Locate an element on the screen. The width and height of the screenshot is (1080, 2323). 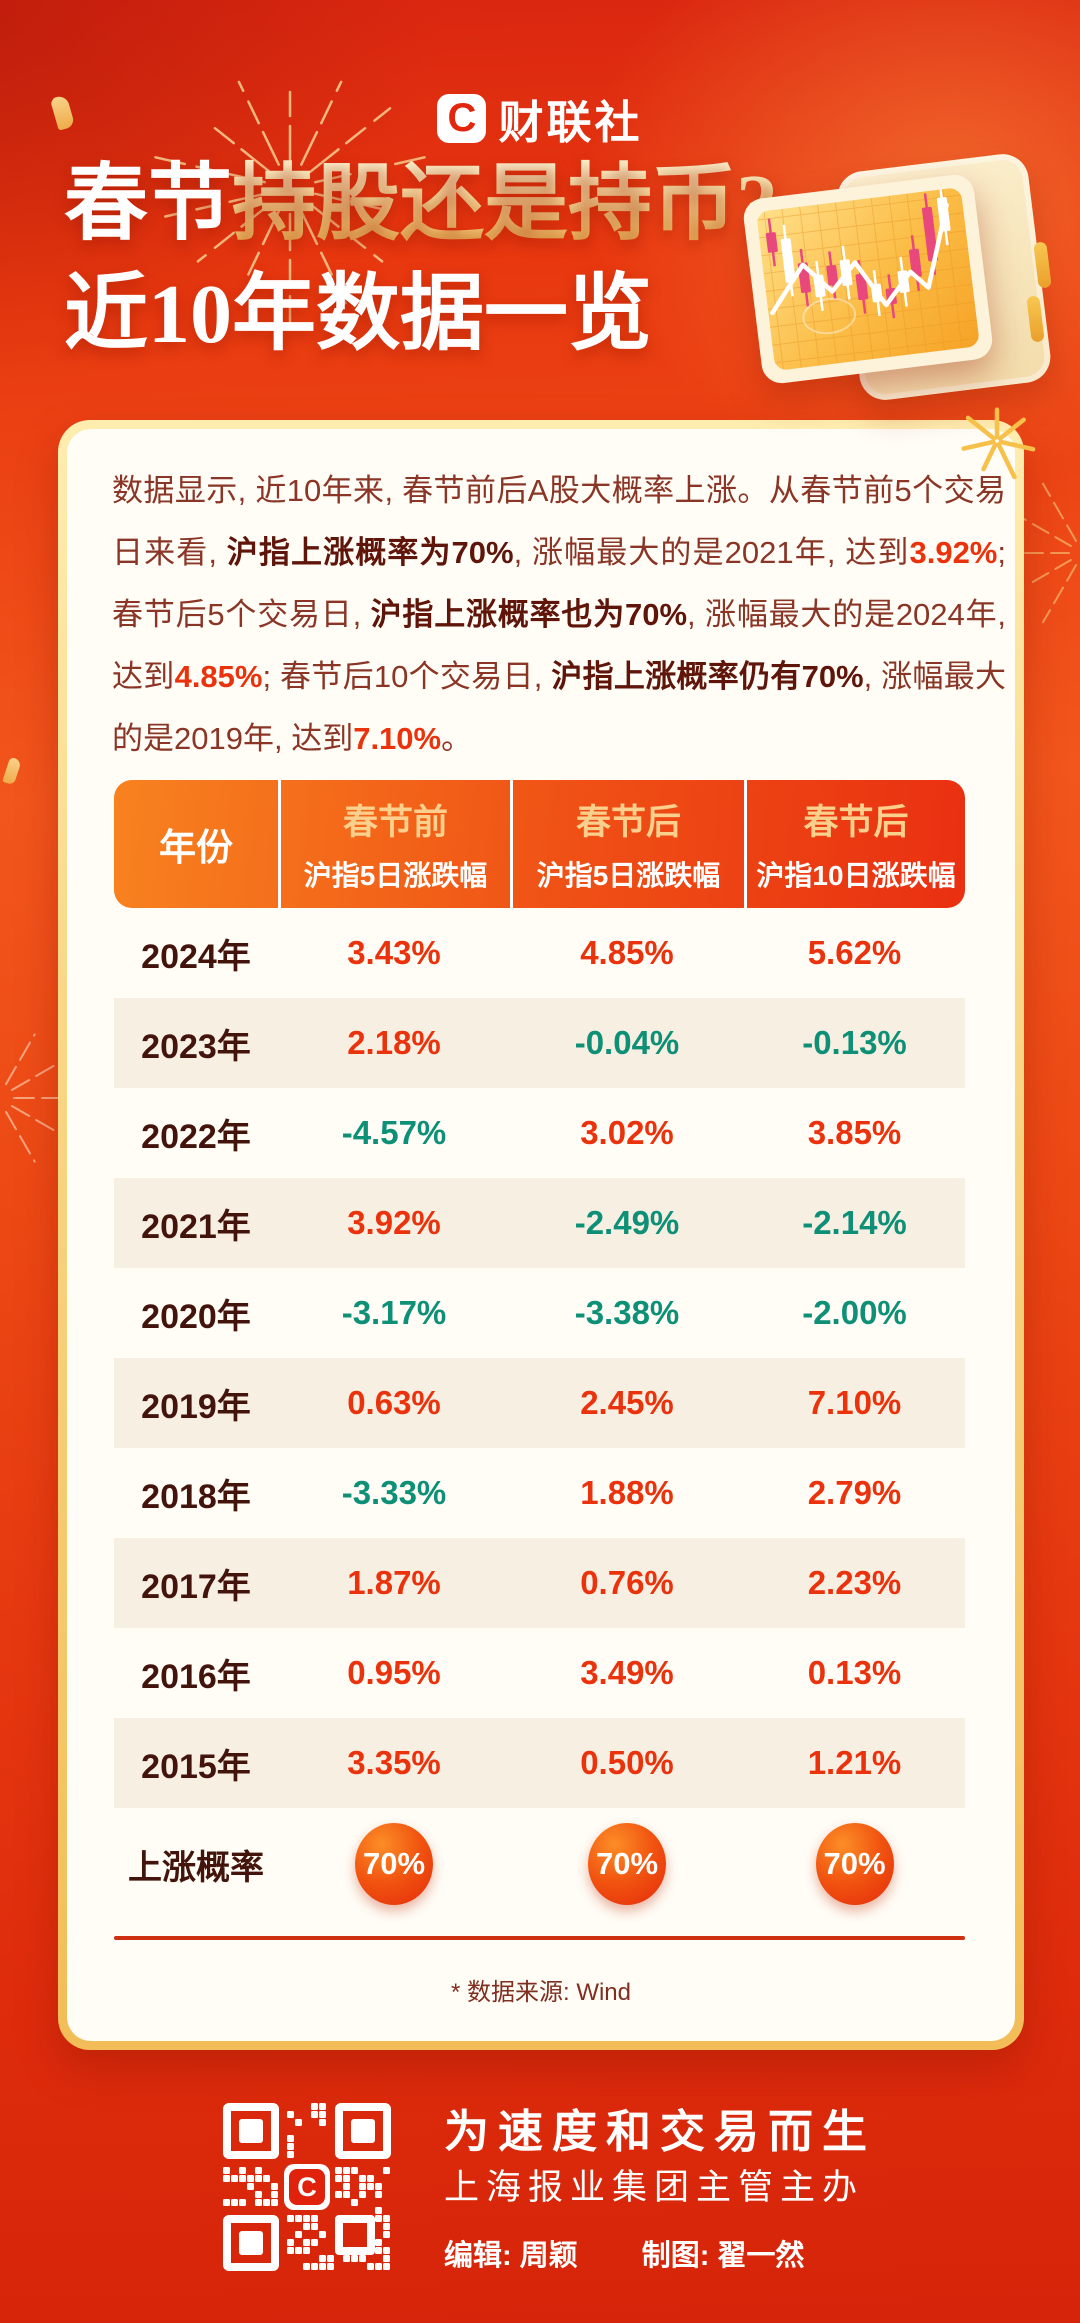
header-sublabel: 沪指5日涨跌幅 is located at coordinates (395, 875).